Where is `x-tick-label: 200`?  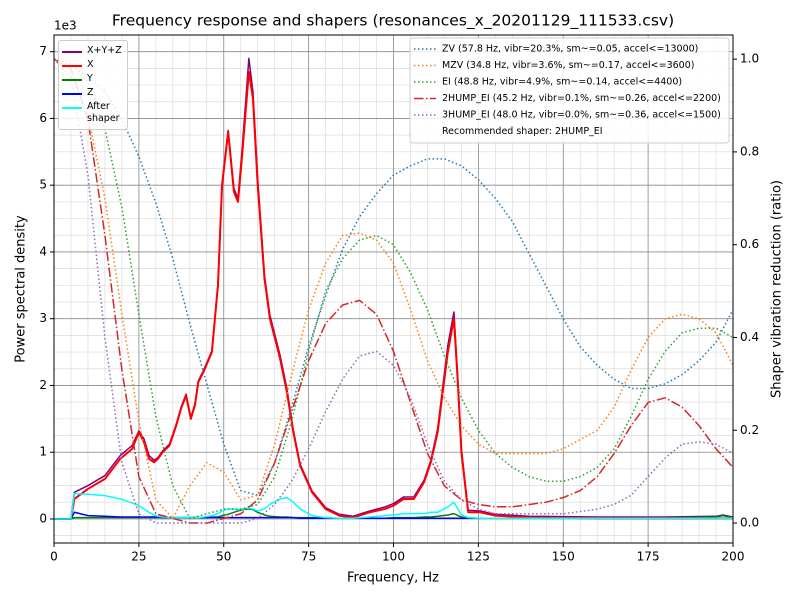 x-tick-label: 200 is located at coordinates (733, 557).